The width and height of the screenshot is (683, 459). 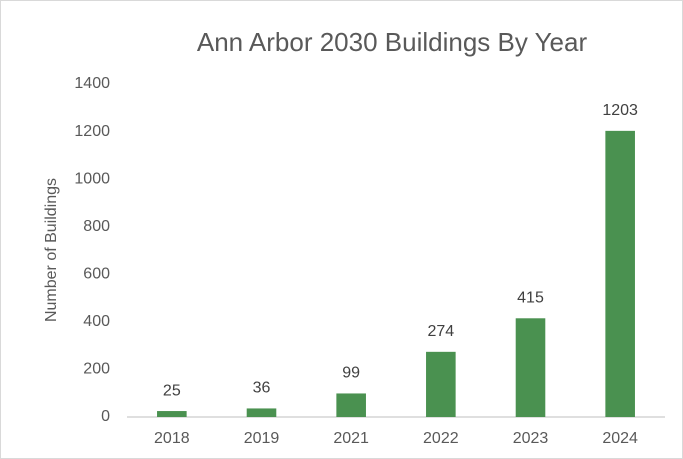 I want to click on chart-title: Ann Arbor 2030 Buildings By Year, so click(x=392, y=42).